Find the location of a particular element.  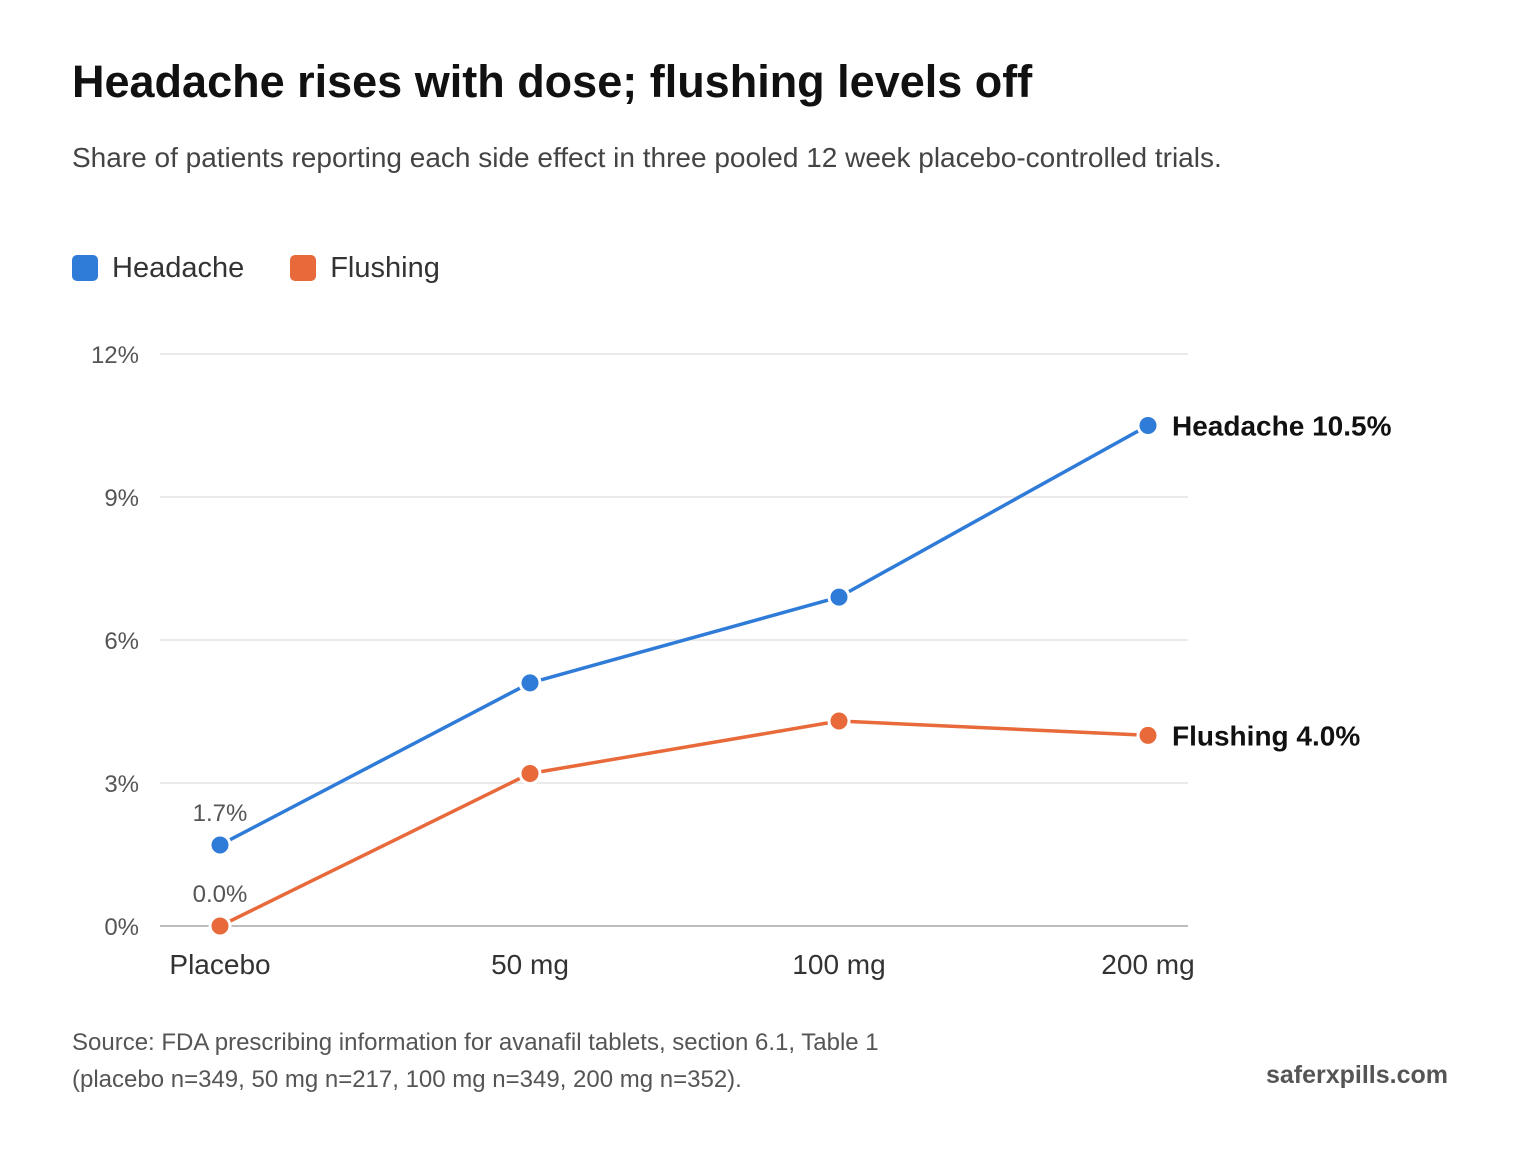

data-label-start-headache: 1.7% is located at coordinates (220, 813).